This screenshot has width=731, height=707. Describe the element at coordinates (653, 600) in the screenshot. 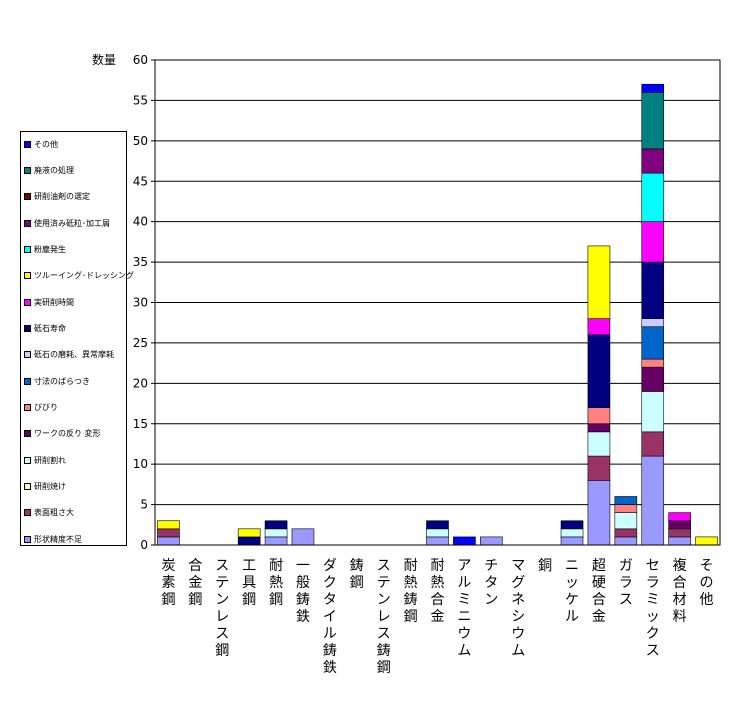

I see `x-category-label-char: ミ` at that location.